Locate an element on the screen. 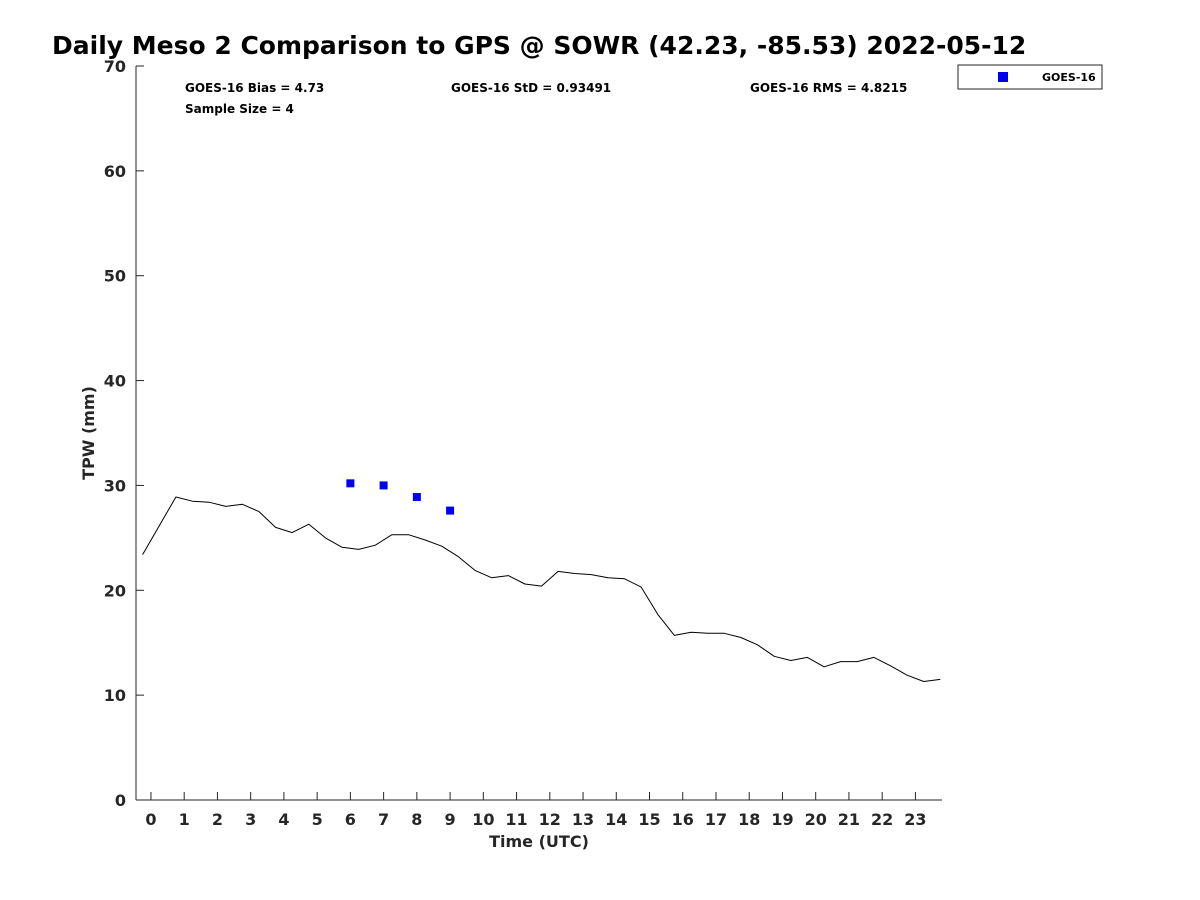 The image size is (1200, 900). x-tick-label: 6 is located at coordinates (350, 819).